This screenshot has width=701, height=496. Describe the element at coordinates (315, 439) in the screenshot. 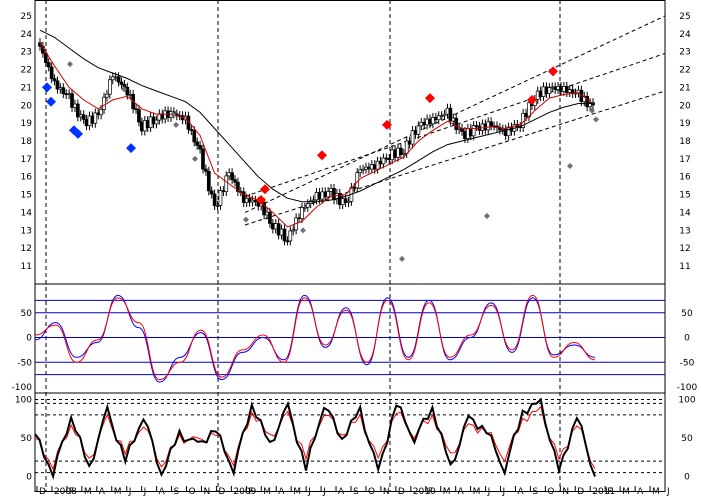

I see `stochastic-line-black` at that location.